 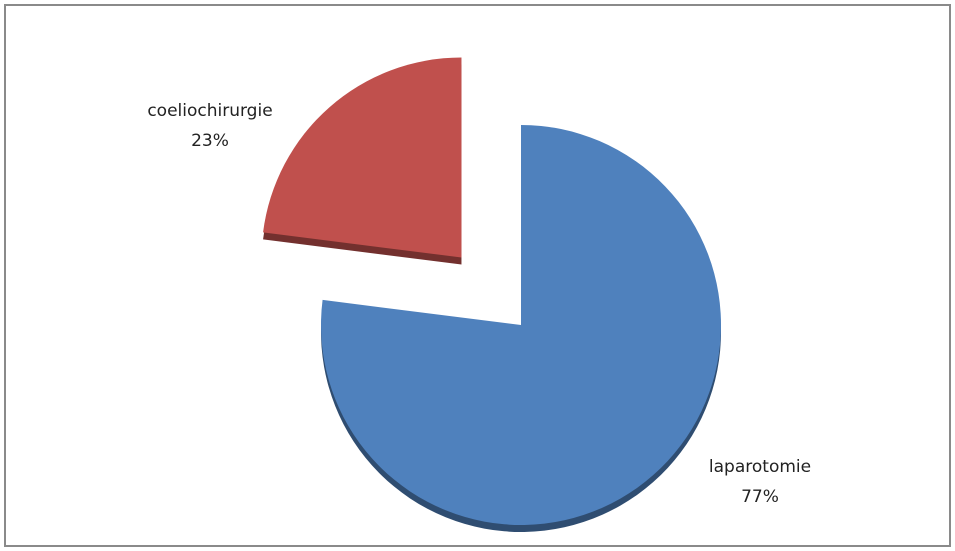 What do you see at coordinates (362, 157) in the screenshot?
I see `pie-slice` at bounding box center [362, 157].